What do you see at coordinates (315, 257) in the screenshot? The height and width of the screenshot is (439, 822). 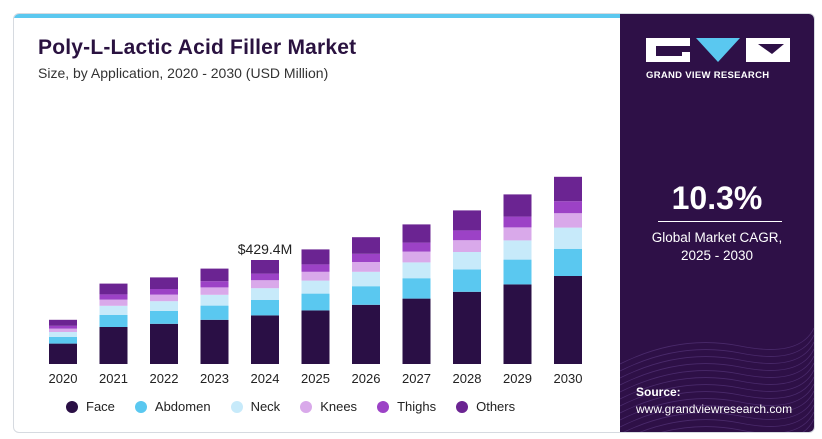 I see `bar-2025-others` at bounding box center [315, 257].